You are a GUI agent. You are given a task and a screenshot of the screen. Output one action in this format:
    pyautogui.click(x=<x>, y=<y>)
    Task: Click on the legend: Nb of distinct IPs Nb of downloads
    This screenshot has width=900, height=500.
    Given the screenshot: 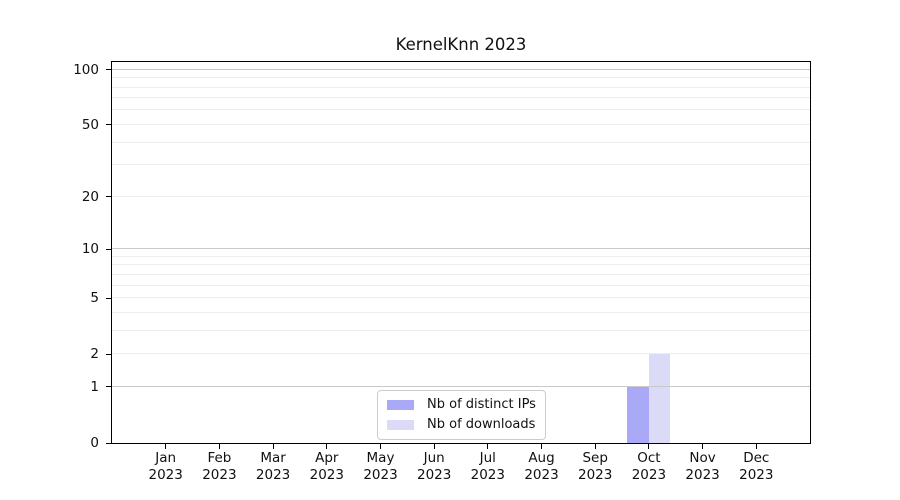 What is the action you would take?
    pyautogui.click(x=461, y=415)
    